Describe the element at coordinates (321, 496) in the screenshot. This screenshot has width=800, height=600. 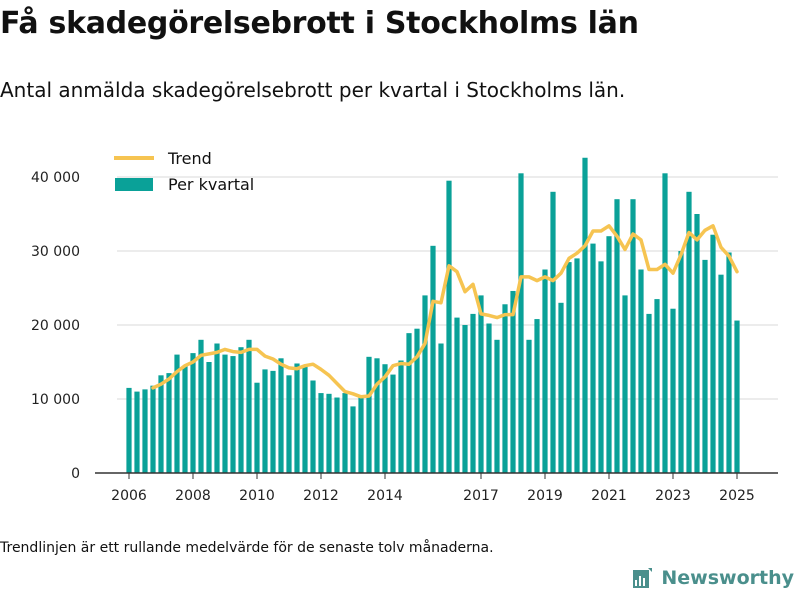
I see `x-tick-label: 2012` at that location.